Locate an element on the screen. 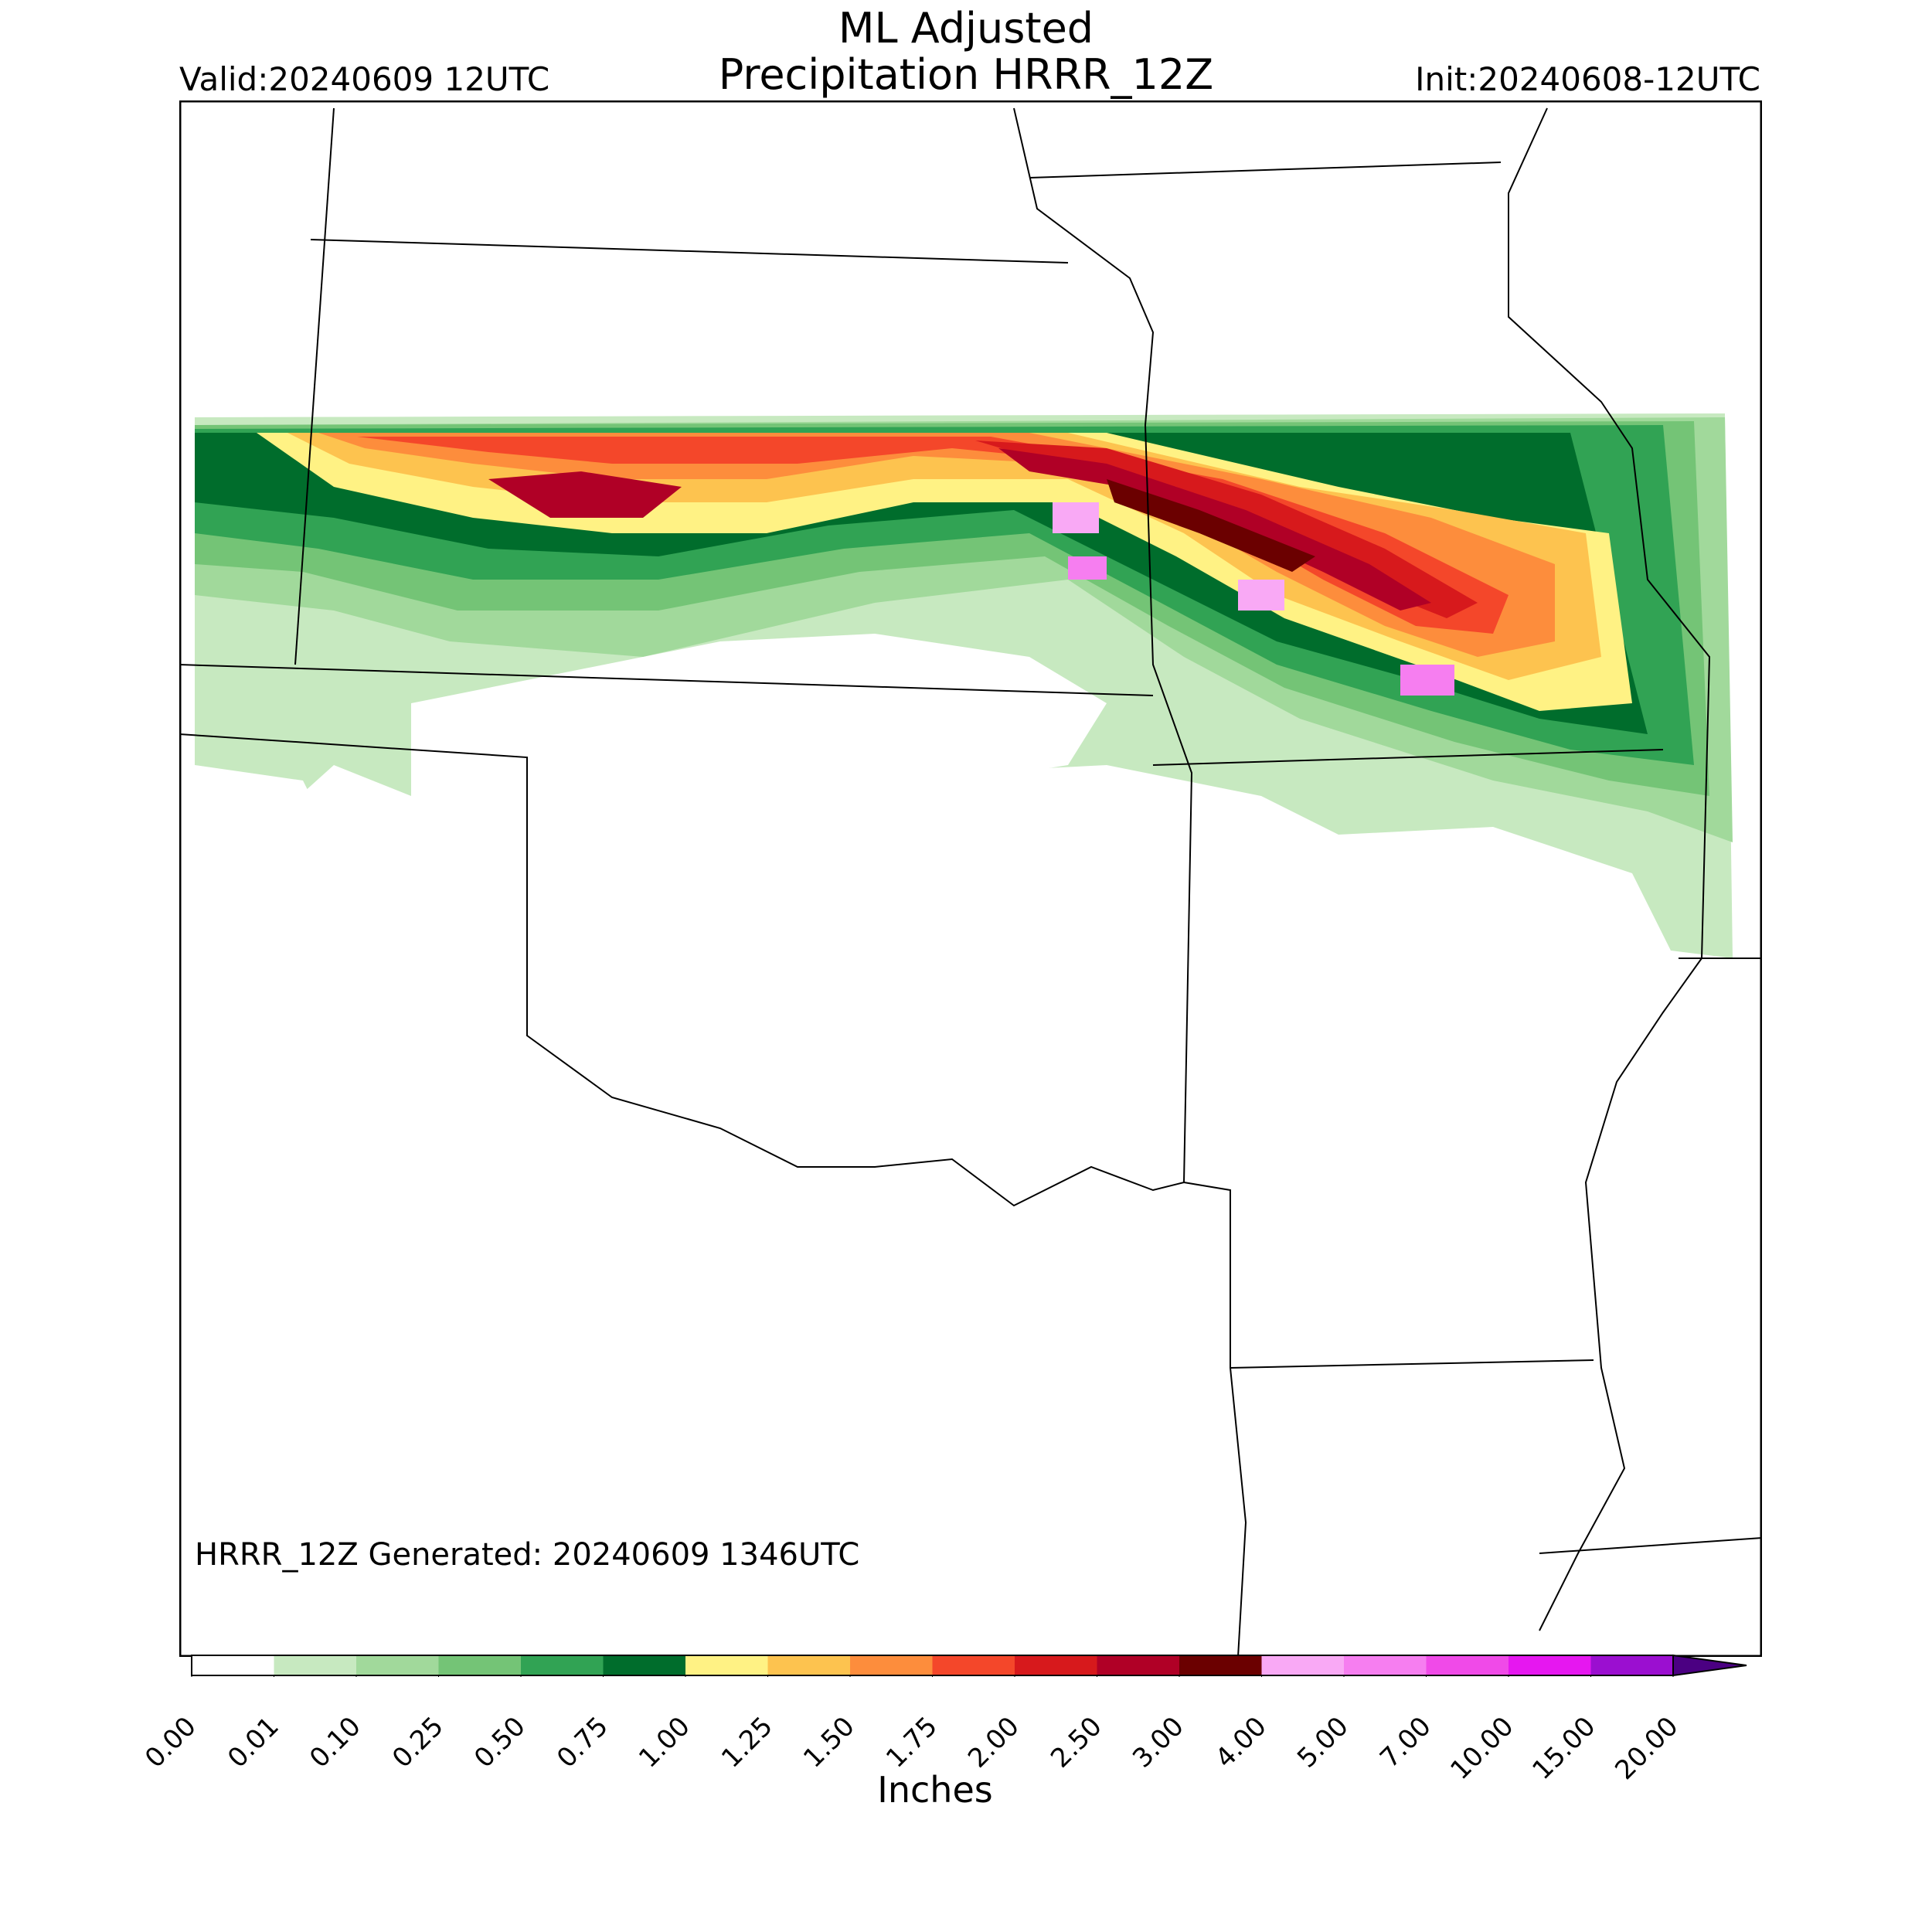 The image size is (1932, 1932). colorbar is located at coordinates (969, 1666).